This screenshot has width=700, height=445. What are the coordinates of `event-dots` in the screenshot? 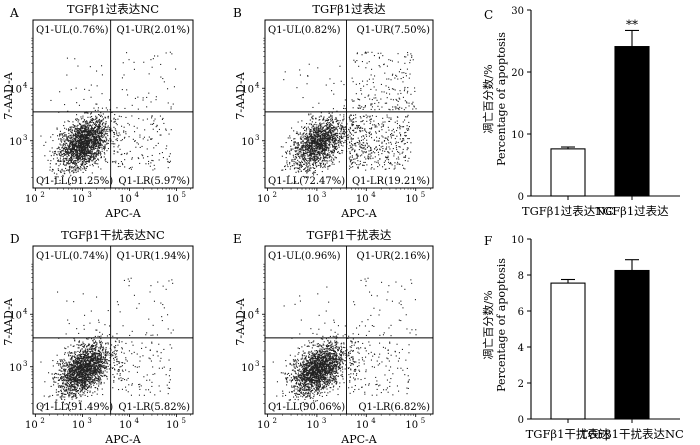 It's located at (108, 118).